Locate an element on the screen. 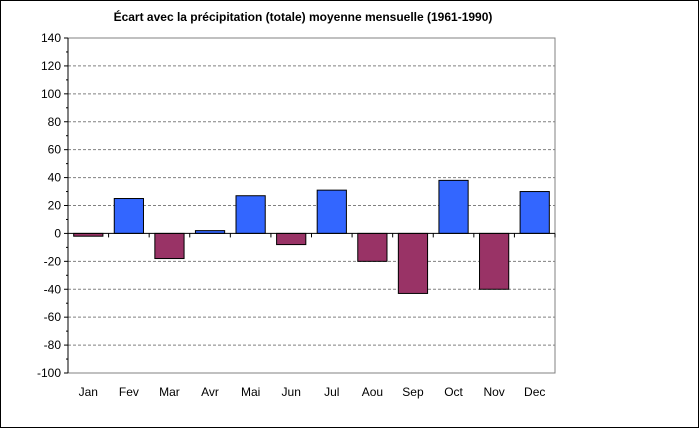  y-tick-label: -80 is located at coordinates (53, 345).